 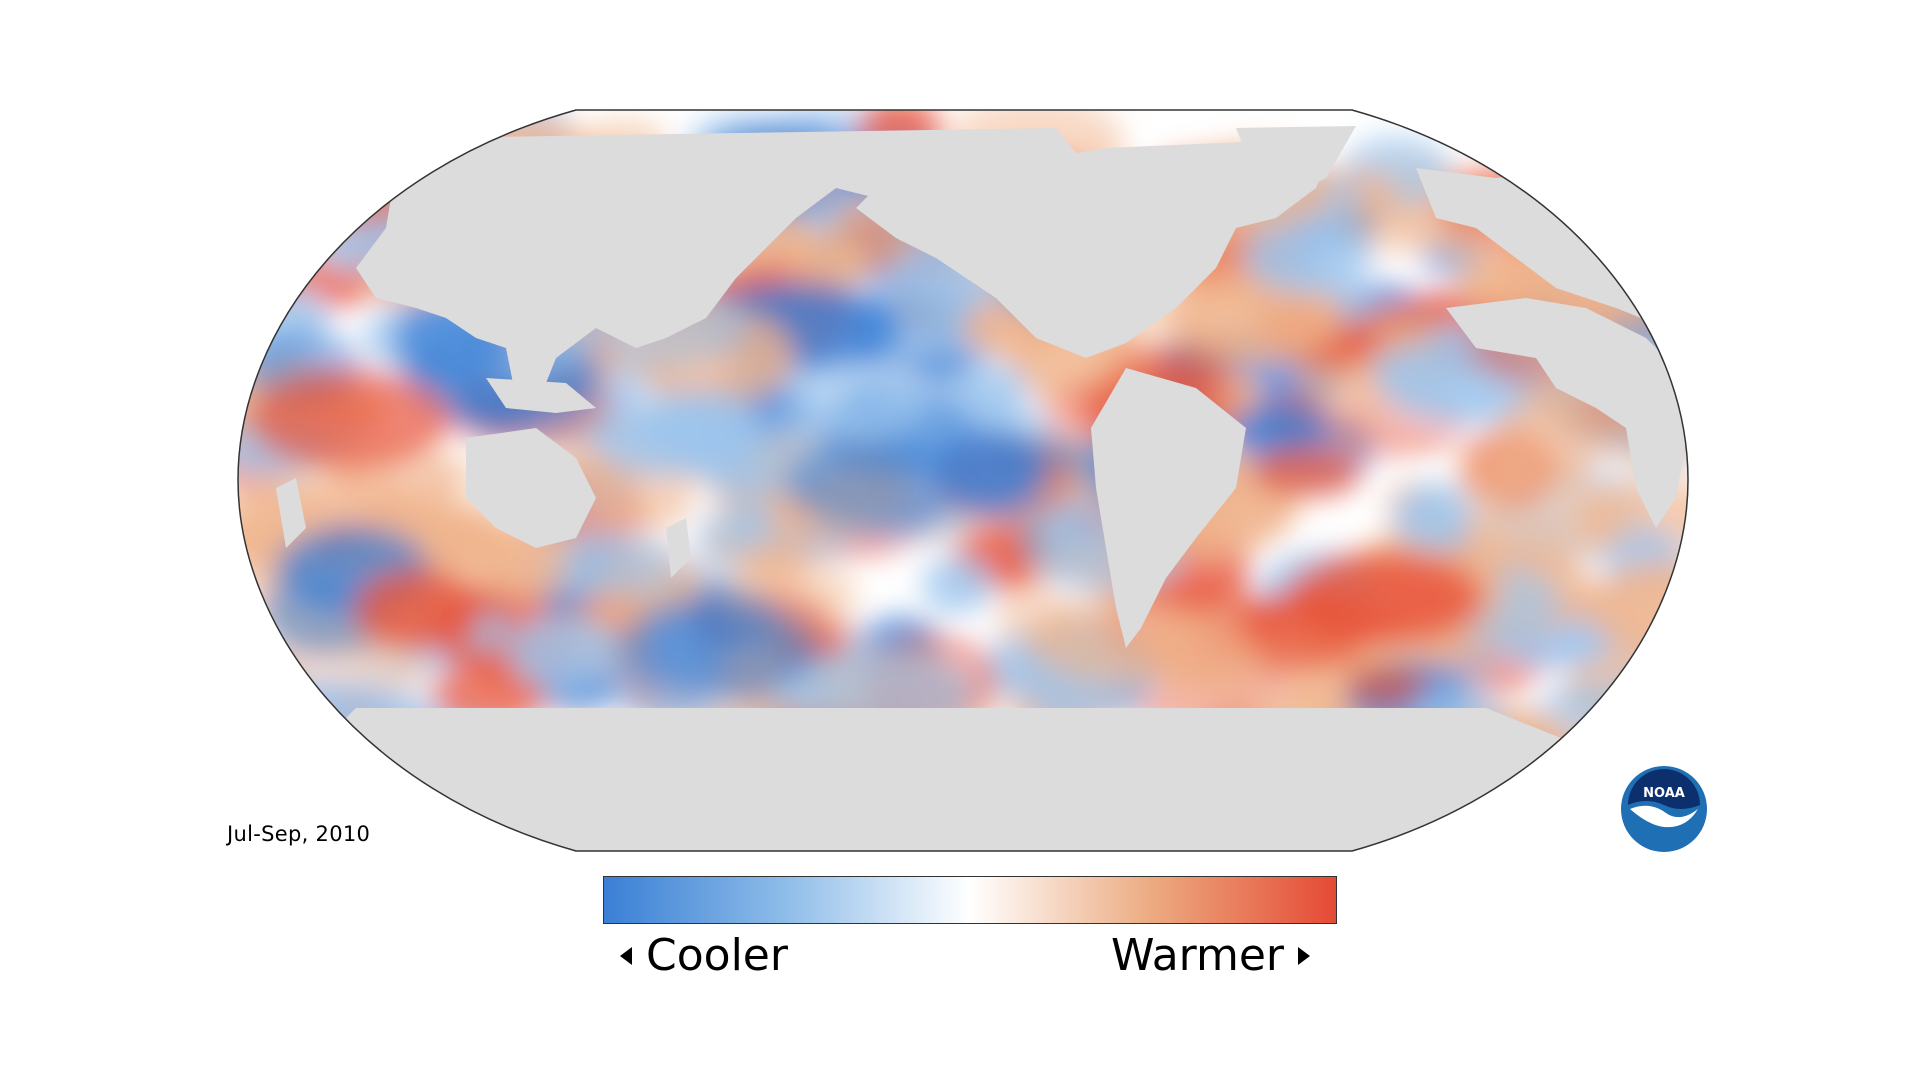 I want to click on cooler-label: Cooler, so click(x=704, y=956).